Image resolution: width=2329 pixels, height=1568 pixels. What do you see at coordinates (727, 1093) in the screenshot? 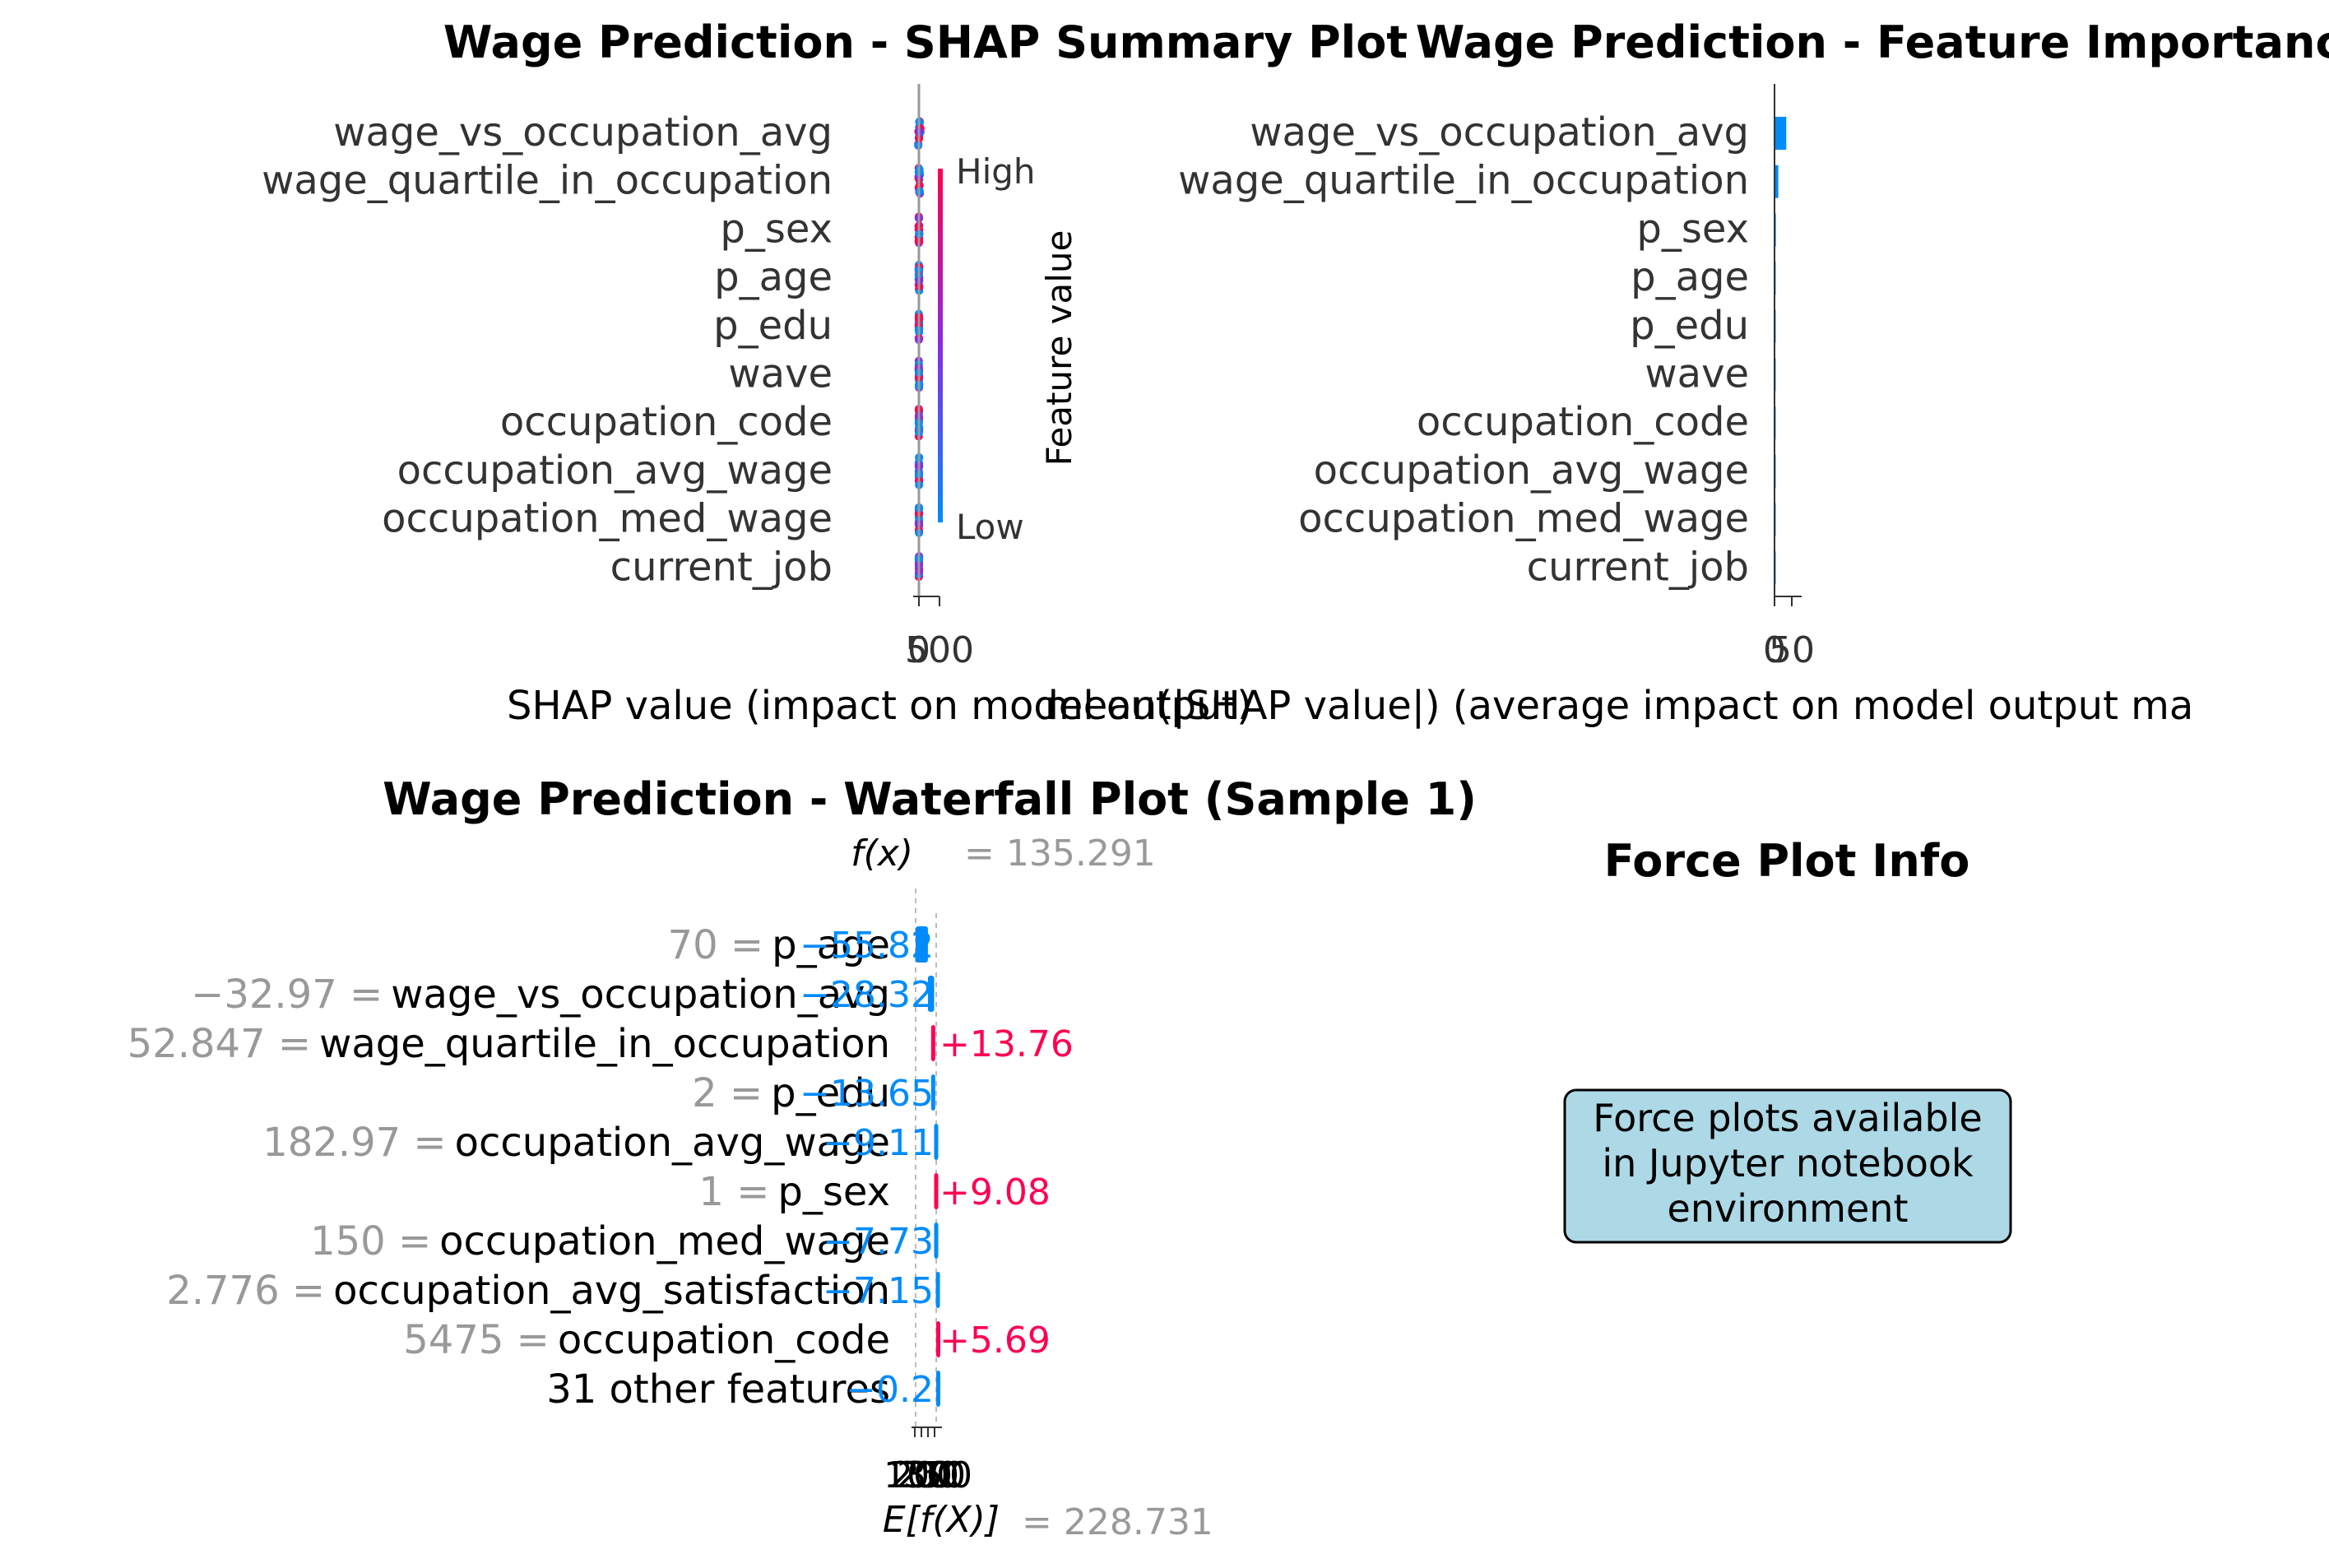
I see `waterfall-feature-value: 2 =` at bounding box center [727, 1093].